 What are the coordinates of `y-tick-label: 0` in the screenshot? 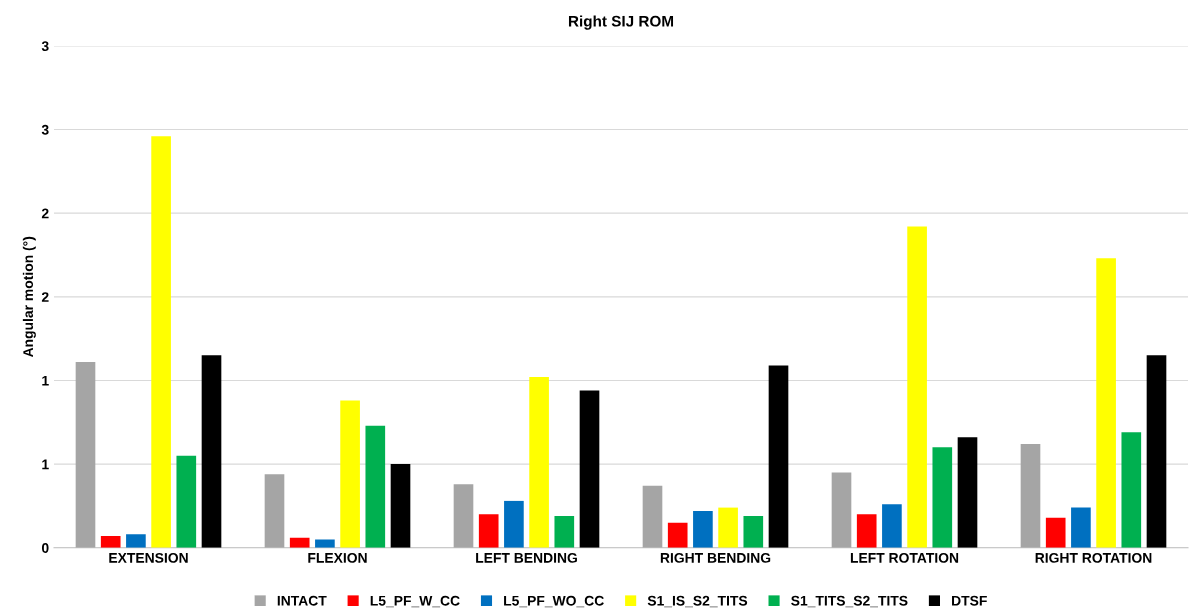 It's located at (45, 548).